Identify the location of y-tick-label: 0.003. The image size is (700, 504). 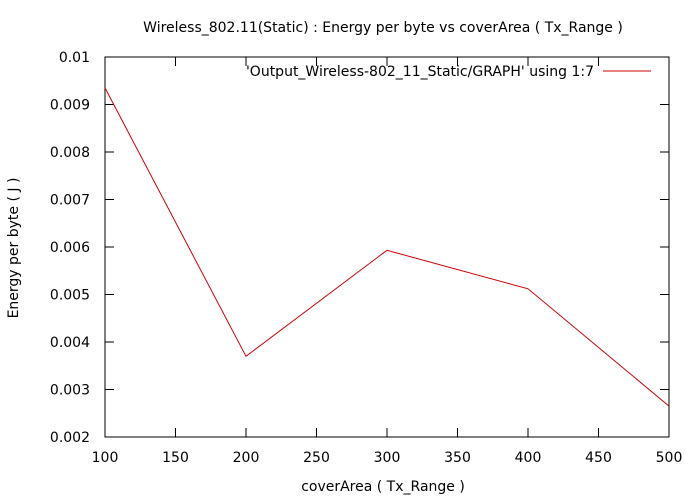
(70, 391).